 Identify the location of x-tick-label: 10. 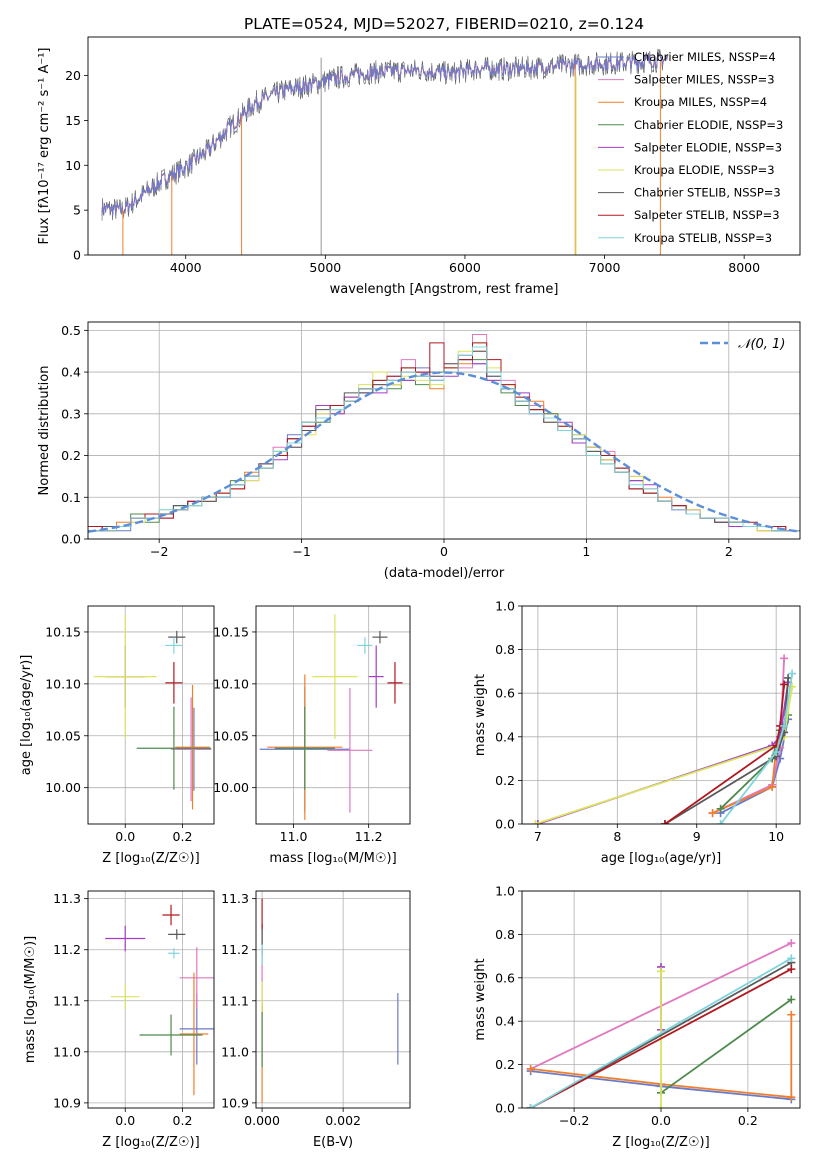
(776, 836).